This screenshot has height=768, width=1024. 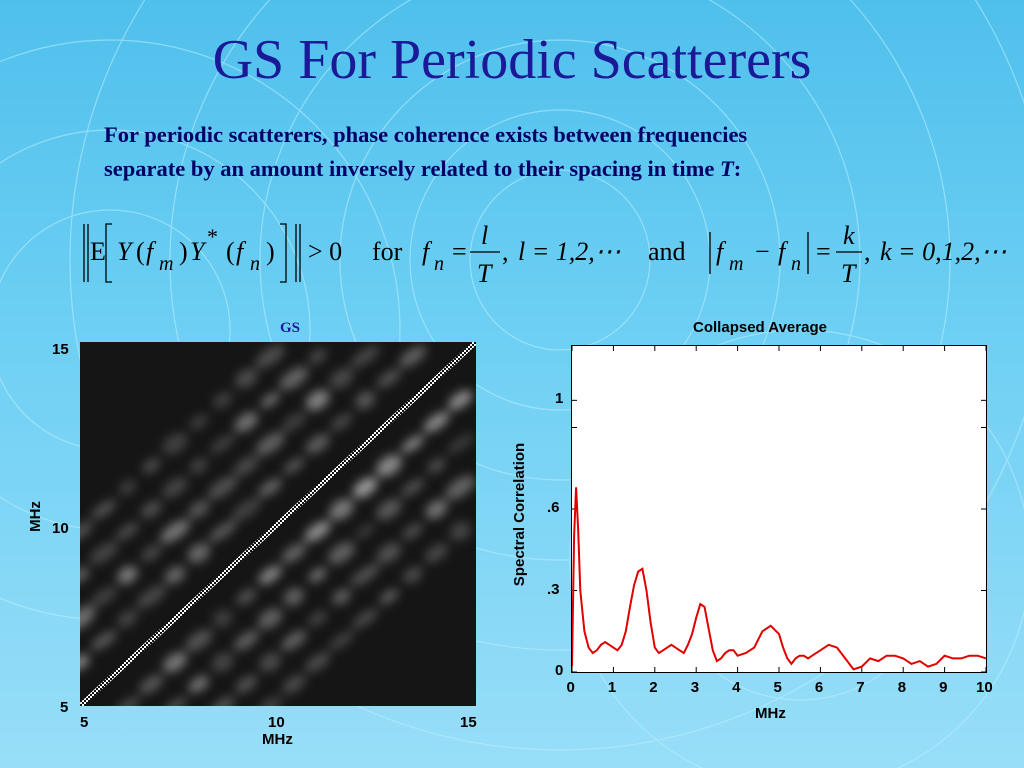 What do you see at coordinates (553, 507) in the screenshot?
I see `collapsed-ytick-label: .6` at bounding box center [553, 507].